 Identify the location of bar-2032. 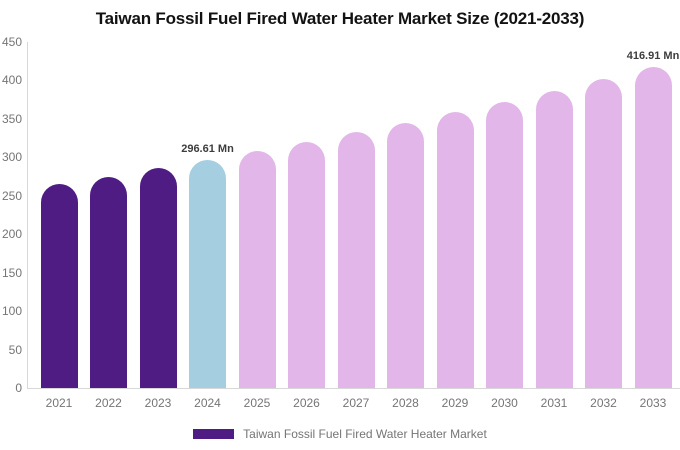
(603, 233).